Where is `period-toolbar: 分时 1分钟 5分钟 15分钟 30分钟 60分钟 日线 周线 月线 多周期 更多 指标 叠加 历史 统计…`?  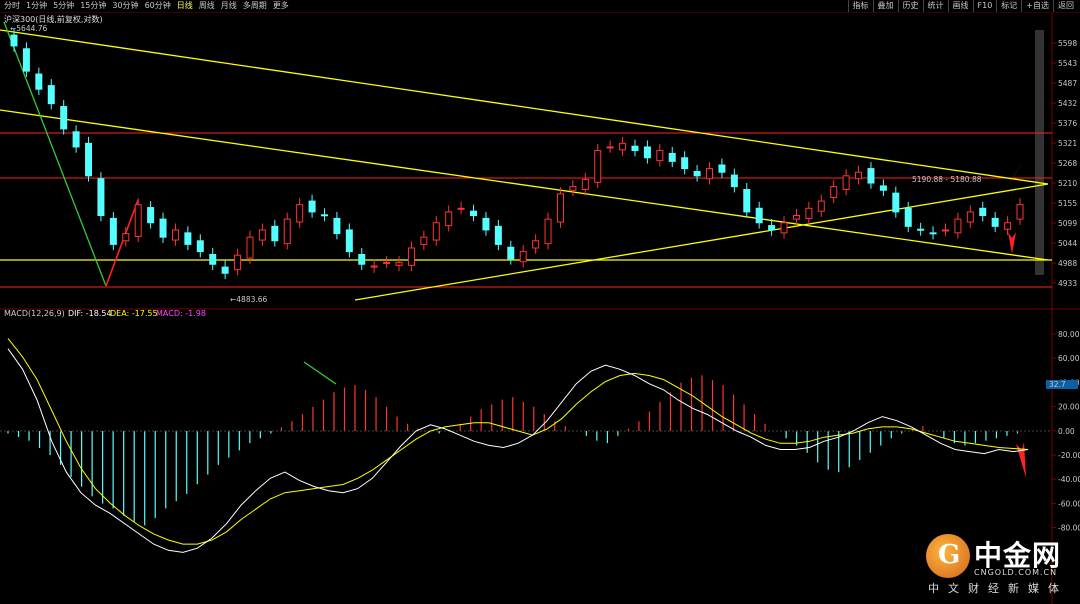
period-toolbar: 分时 1分钟 5分钟 15分钟 30分钟 60分钟 日线 周线 月线 多周期 更多 指标 叠加 历史 统计… is located at coordinates (540, 6).